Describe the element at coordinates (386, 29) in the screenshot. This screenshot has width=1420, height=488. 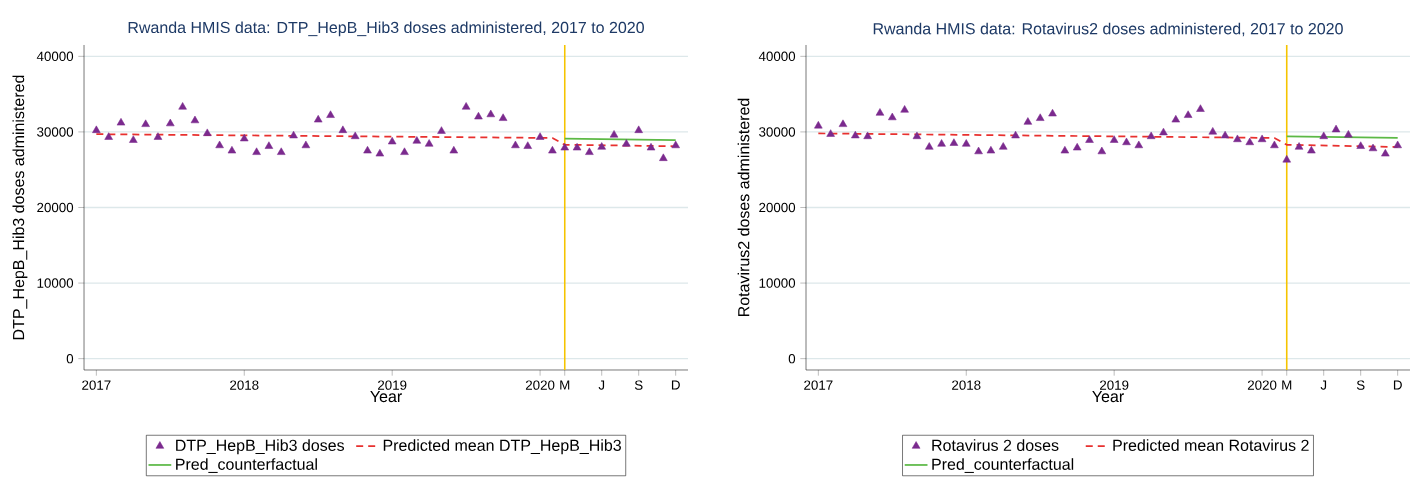
I see `chart-title: Rwanda HMIS data: DTP_HepB_Hib3 doses administered, 2017 to 2020` at that location.